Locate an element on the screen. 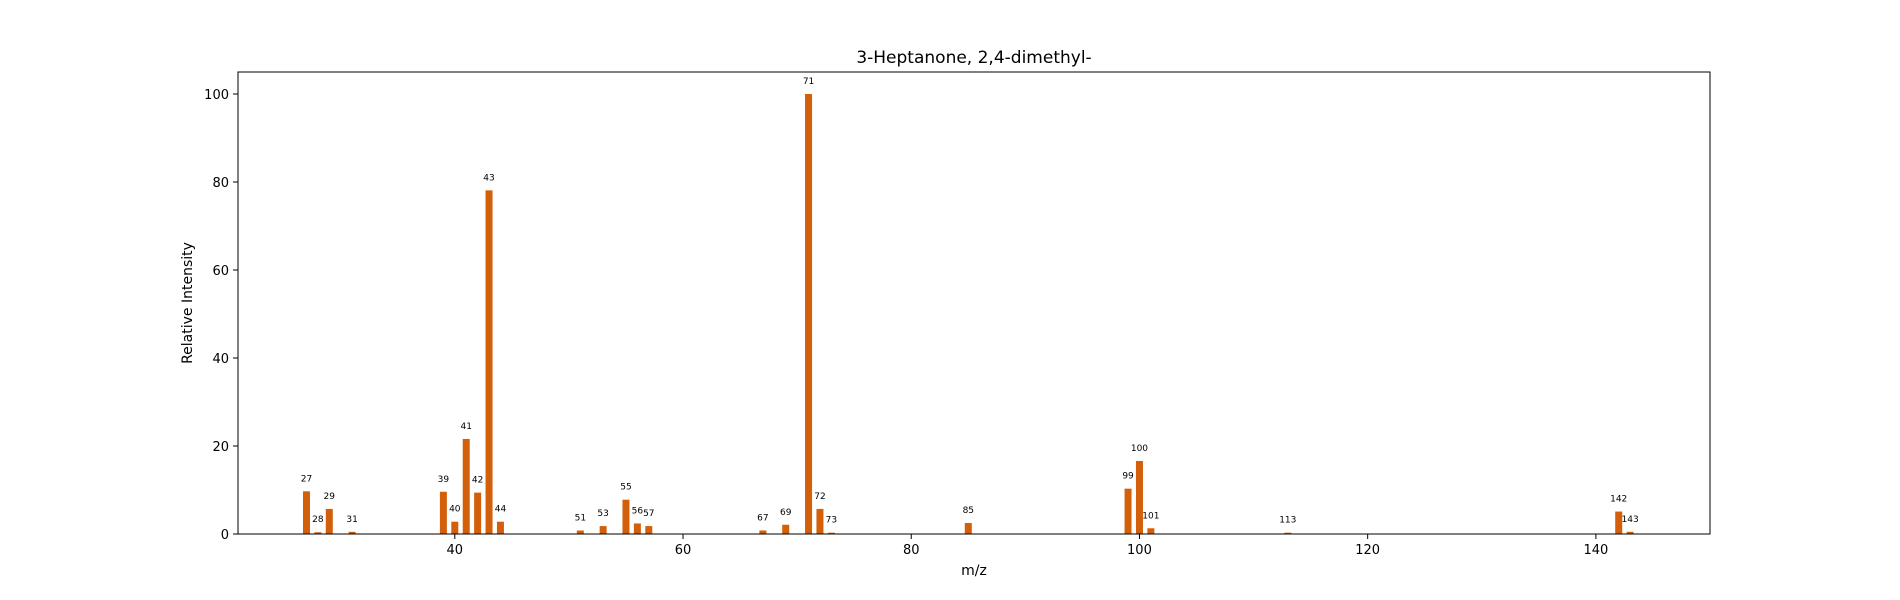 The height and width of the screenshot is (600, 1900). y-axis-label: Relative Intensity is located at coordinates (188, 303).